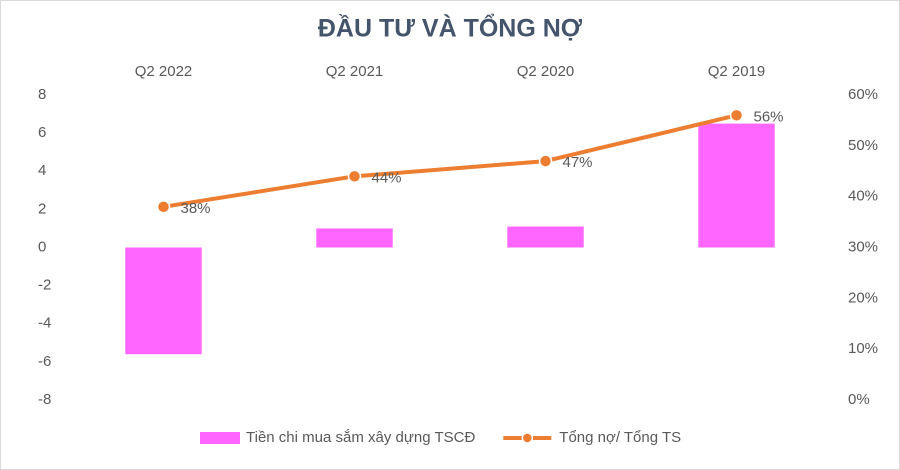  What do you see at coordinates (737, 71) in the screenshot?
I see `x-tick-label: Q2 2019` at bounding box center [737, 71].